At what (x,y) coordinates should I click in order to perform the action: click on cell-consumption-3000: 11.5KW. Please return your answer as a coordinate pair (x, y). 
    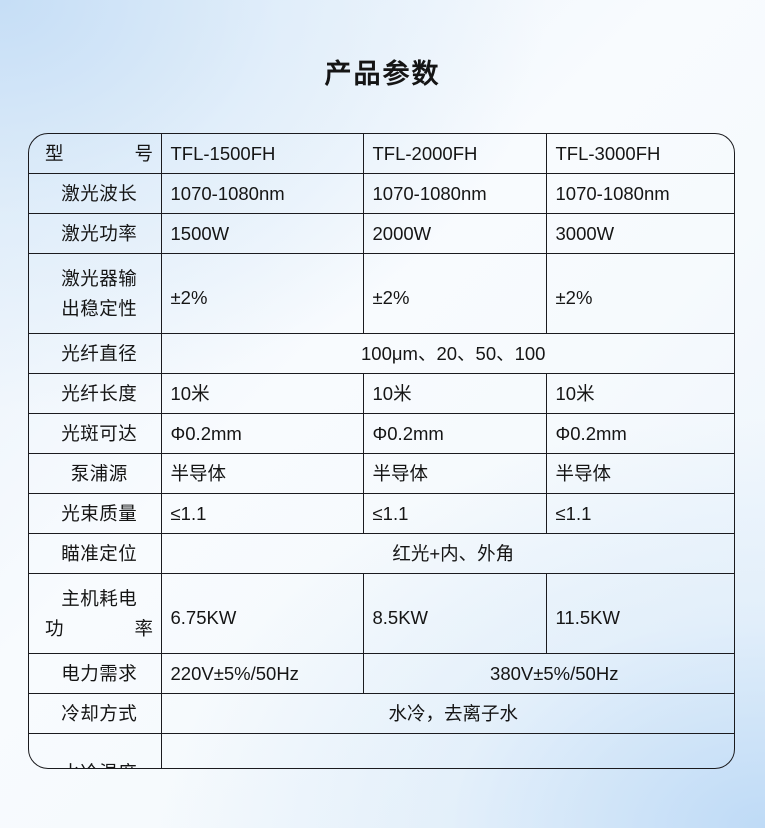
    Looking at the image, I should click on (640, 613).